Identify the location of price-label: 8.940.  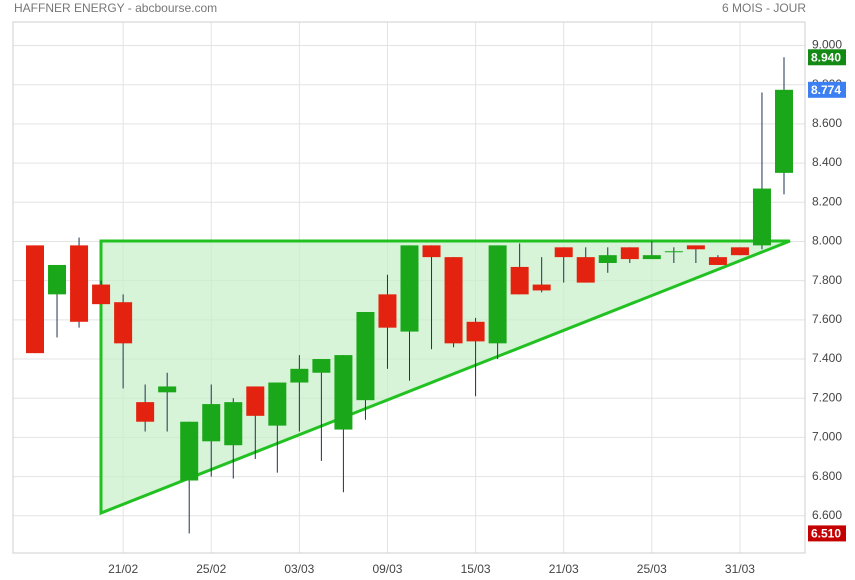
(826, 57).